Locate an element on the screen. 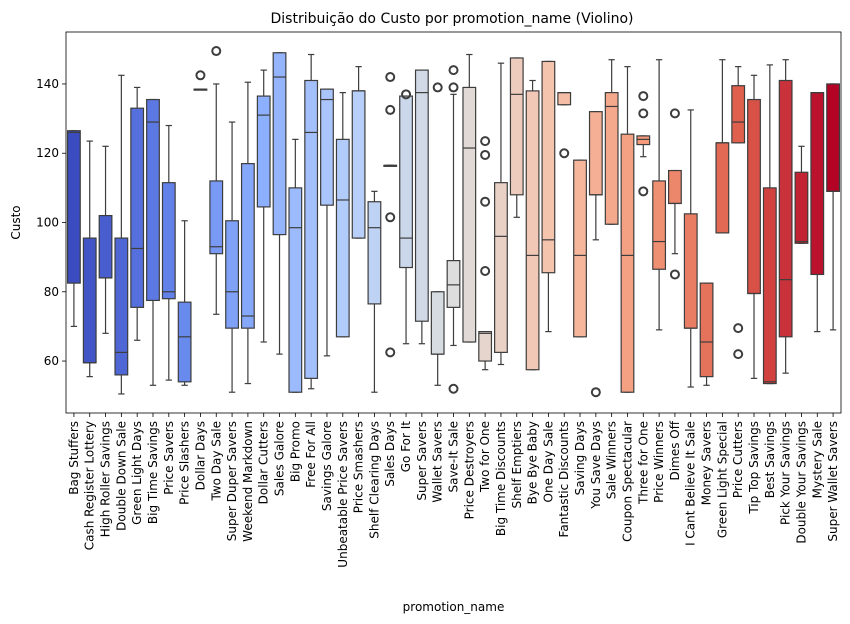  x-tick-label: One Day Sale is located at coordinates (548, 461).